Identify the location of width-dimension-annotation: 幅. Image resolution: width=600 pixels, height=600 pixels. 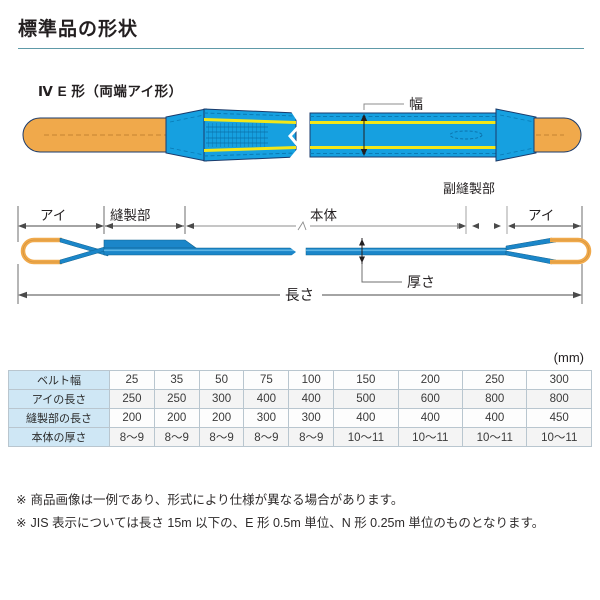
(391, 126).